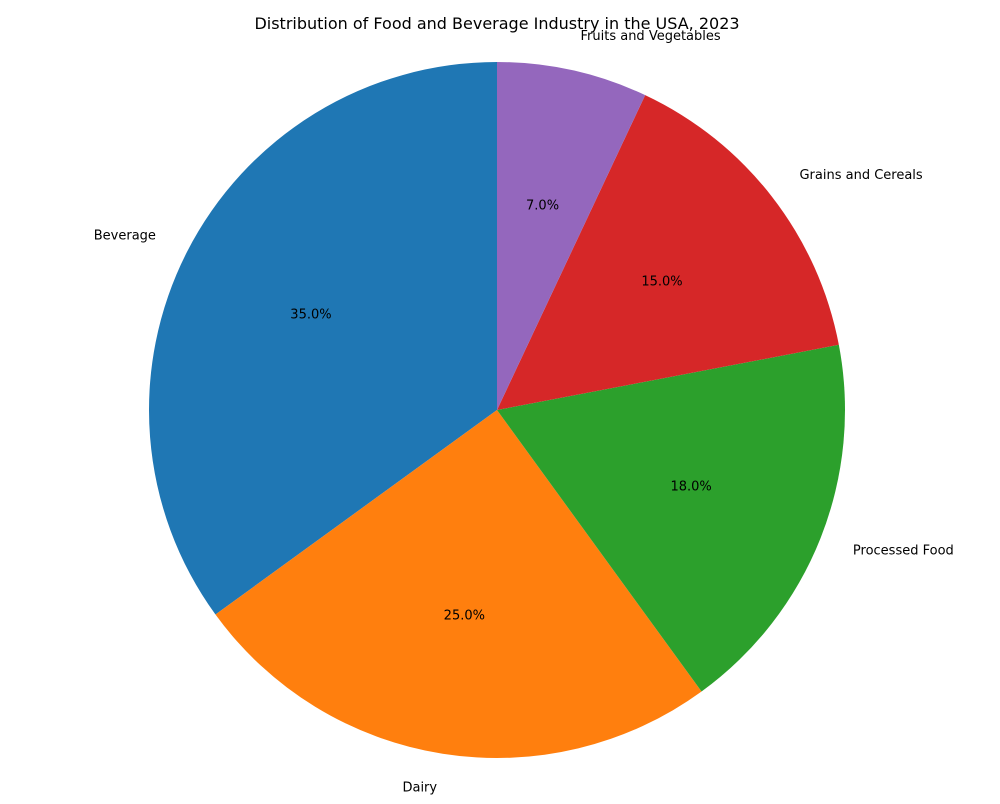  I want to click on percent-label-fruits-and-vegetables: 7.0%, so click(542, 206).